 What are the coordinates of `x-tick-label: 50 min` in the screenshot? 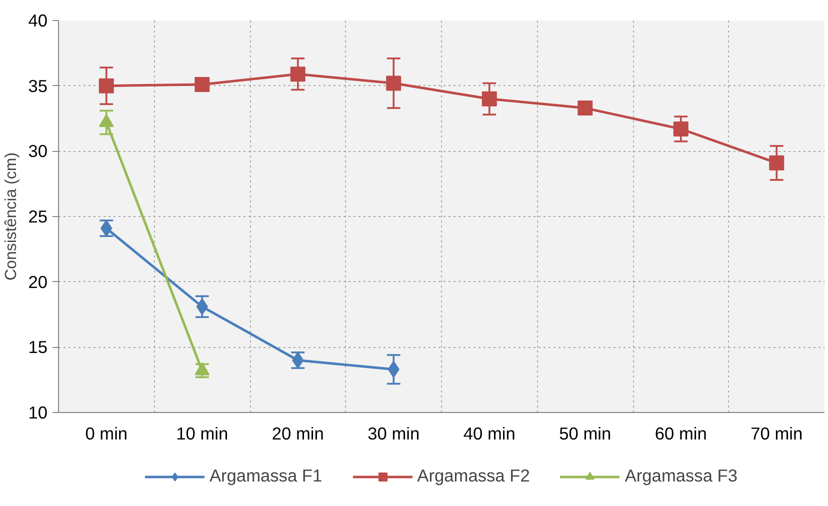 It's located at (585, 434).